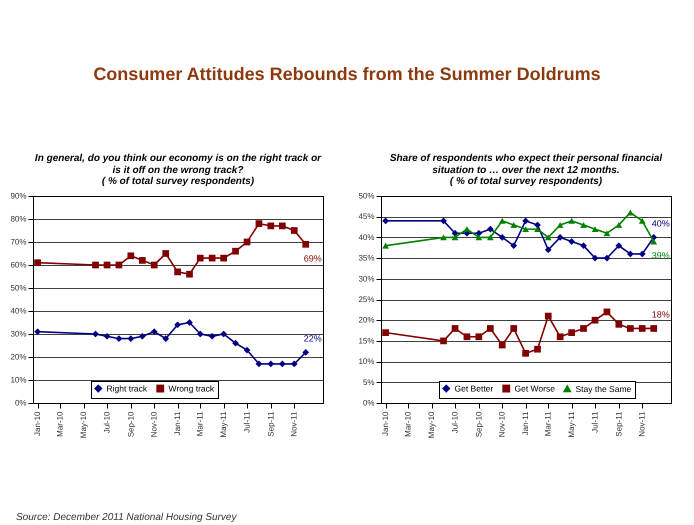  What do you see at coordinates (313, 338) in the screenshot?
I see `data-label: 22%` at bounding box center [313, 338].